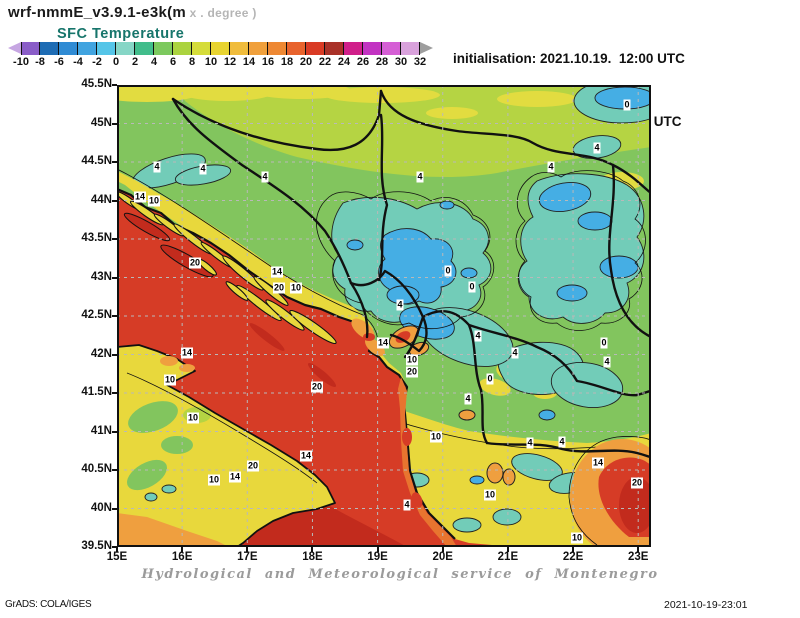 Image resolution: width=800 pixels, height=618 pixels. I want to click on colorbar-tick-labels: -10 -8 -6 -4 -2 0 2 4 6 8 10 12 14 16 18 20 22 24 26 28 30 32, so click(228, 62).